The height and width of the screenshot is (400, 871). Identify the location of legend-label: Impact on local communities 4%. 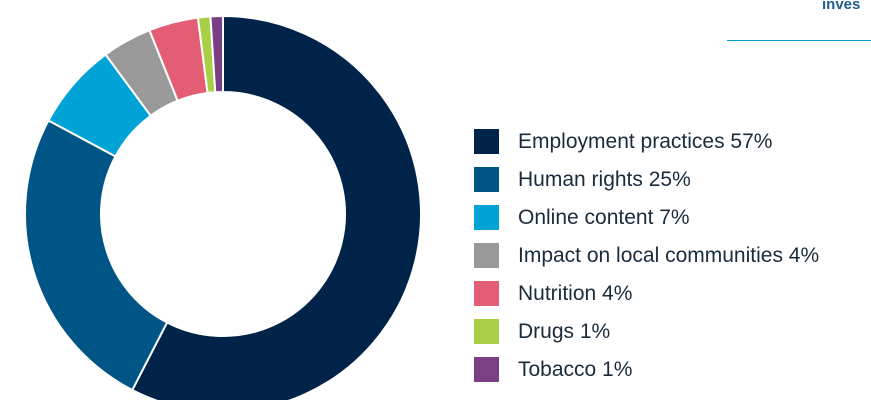
(669, 255).